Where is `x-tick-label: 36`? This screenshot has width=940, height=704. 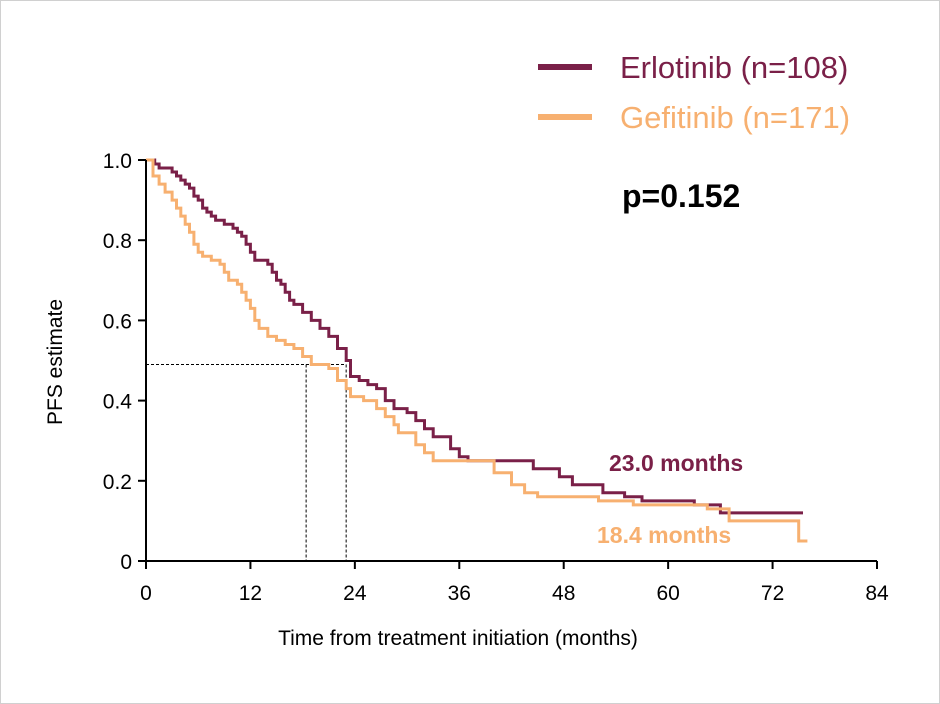
x-tick-label: 36 is located at coordinates (459, 593).